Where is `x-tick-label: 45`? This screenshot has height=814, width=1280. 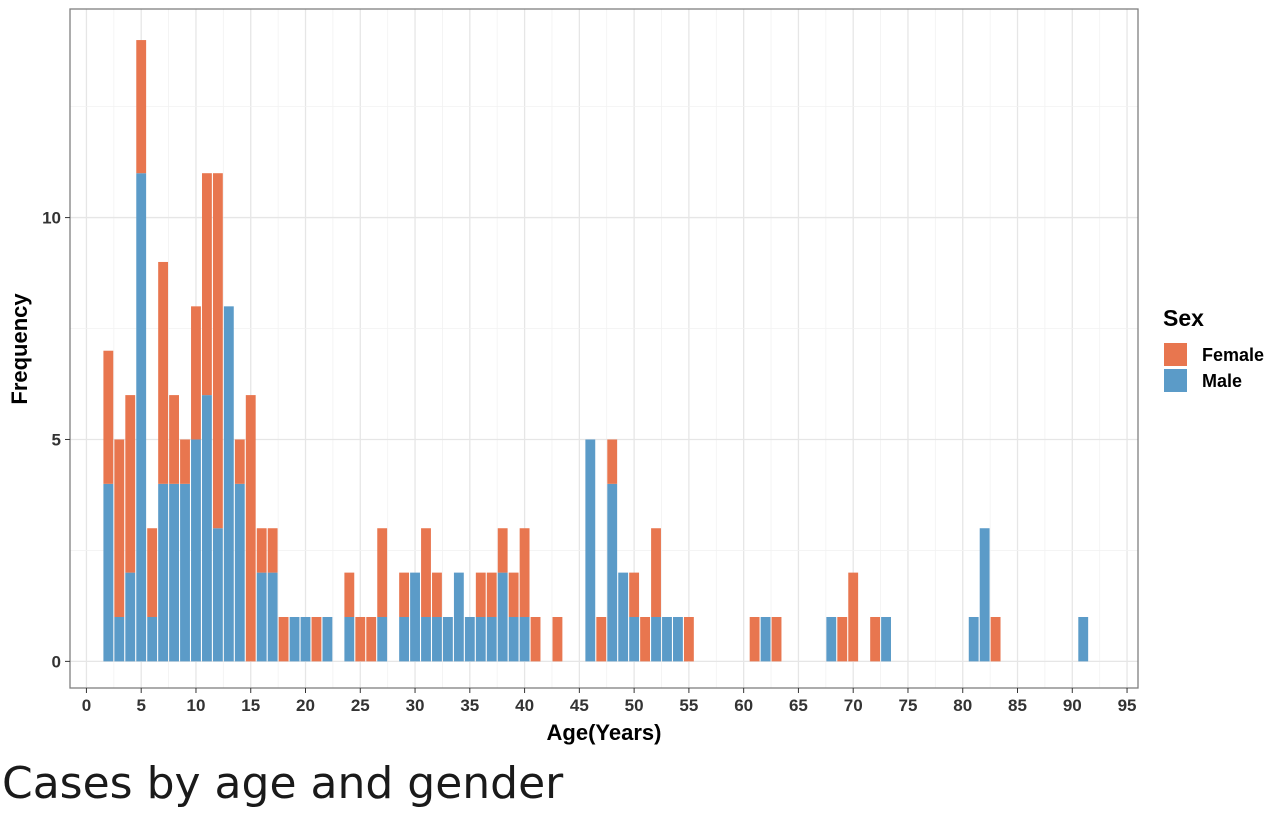
x-tick-label: 45 is located at coordinates (579, 705).